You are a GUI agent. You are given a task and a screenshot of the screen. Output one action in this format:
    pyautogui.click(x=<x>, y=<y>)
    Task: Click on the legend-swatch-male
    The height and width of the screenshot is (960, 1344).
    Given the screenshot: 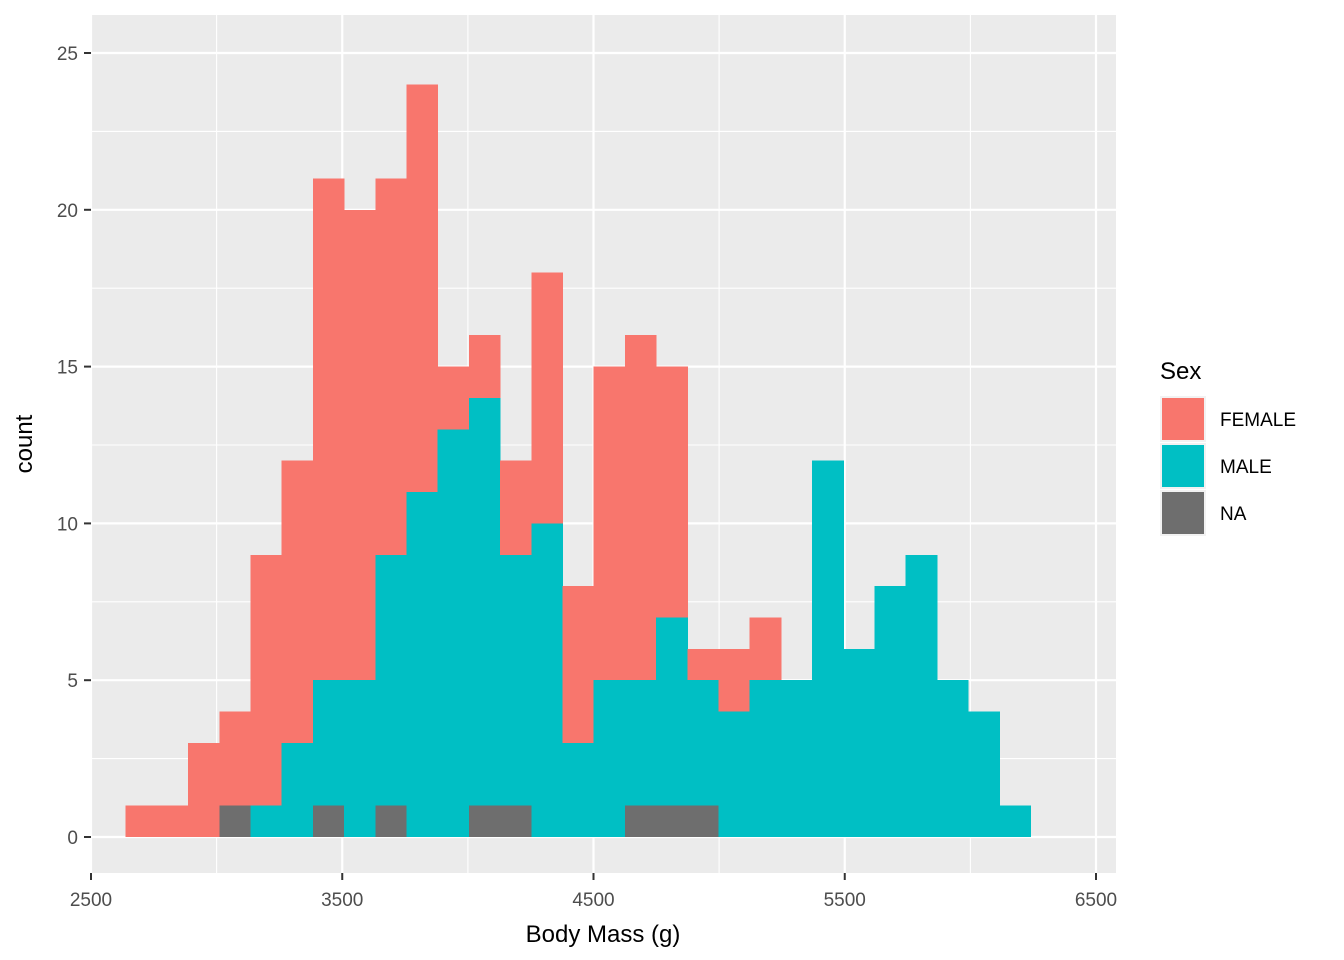 What is the action you would take?
    pyautogui.click(x=1183, y=466)
    